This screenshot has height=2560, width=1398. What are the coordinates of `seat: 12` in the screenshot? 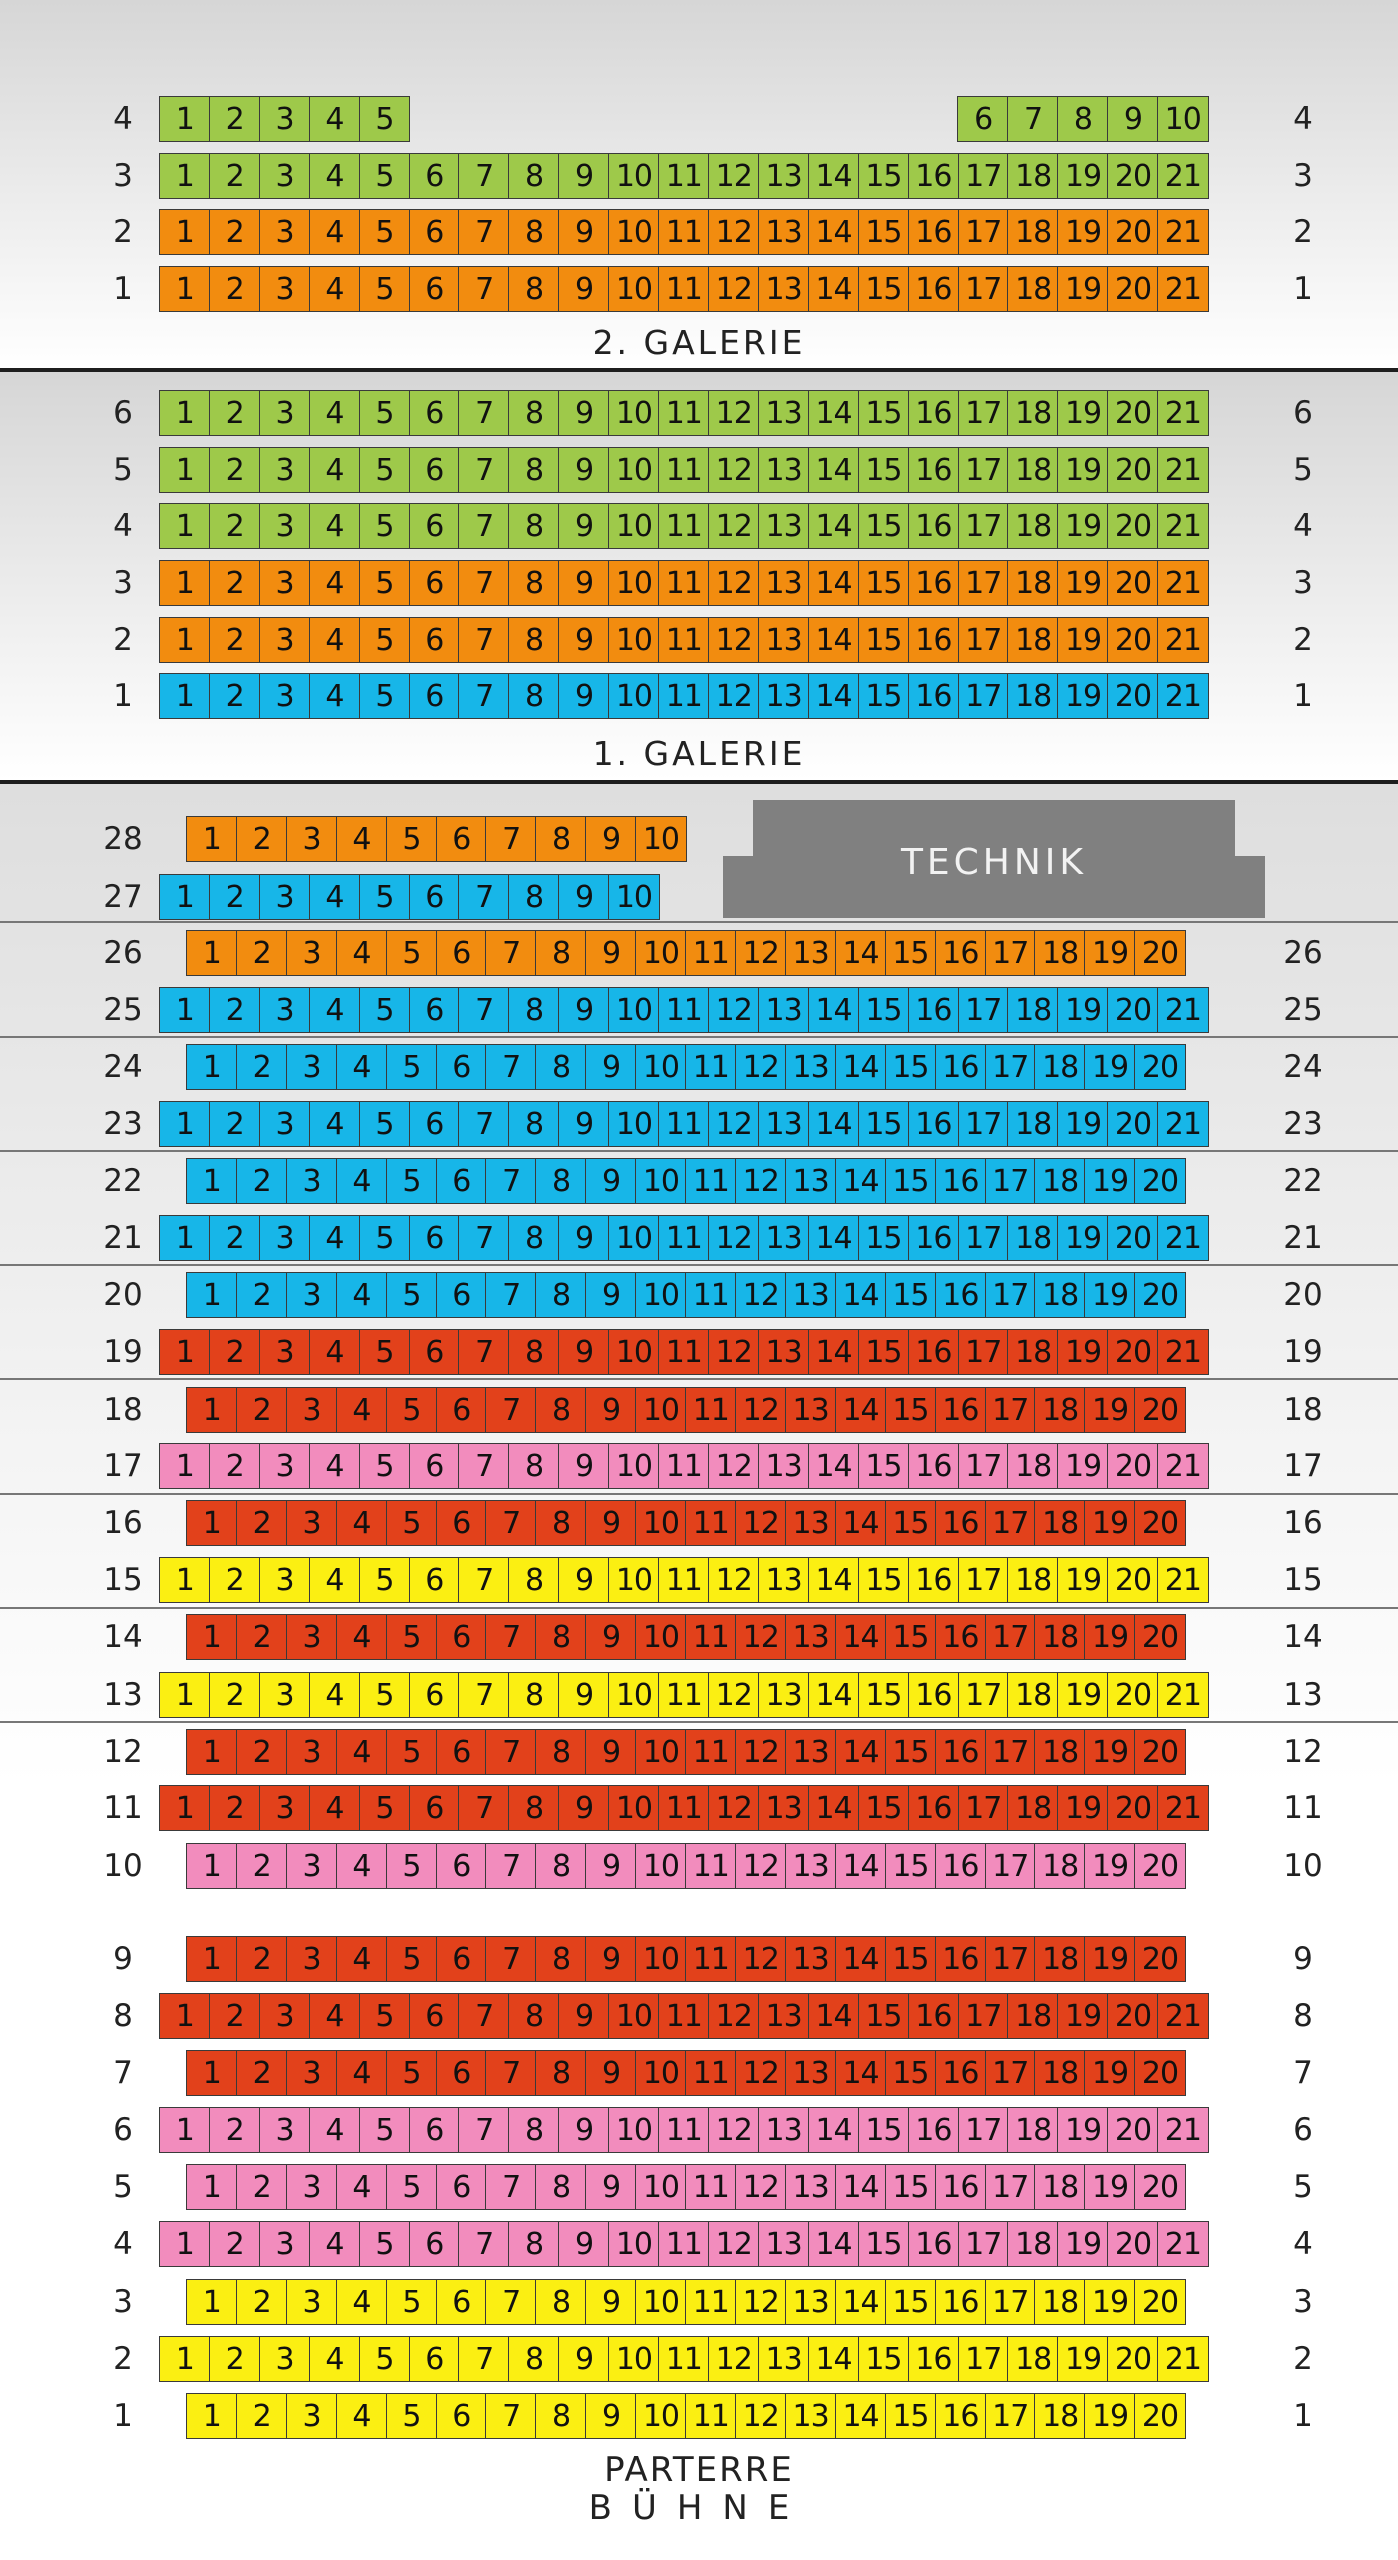 It's located at (760, 953).